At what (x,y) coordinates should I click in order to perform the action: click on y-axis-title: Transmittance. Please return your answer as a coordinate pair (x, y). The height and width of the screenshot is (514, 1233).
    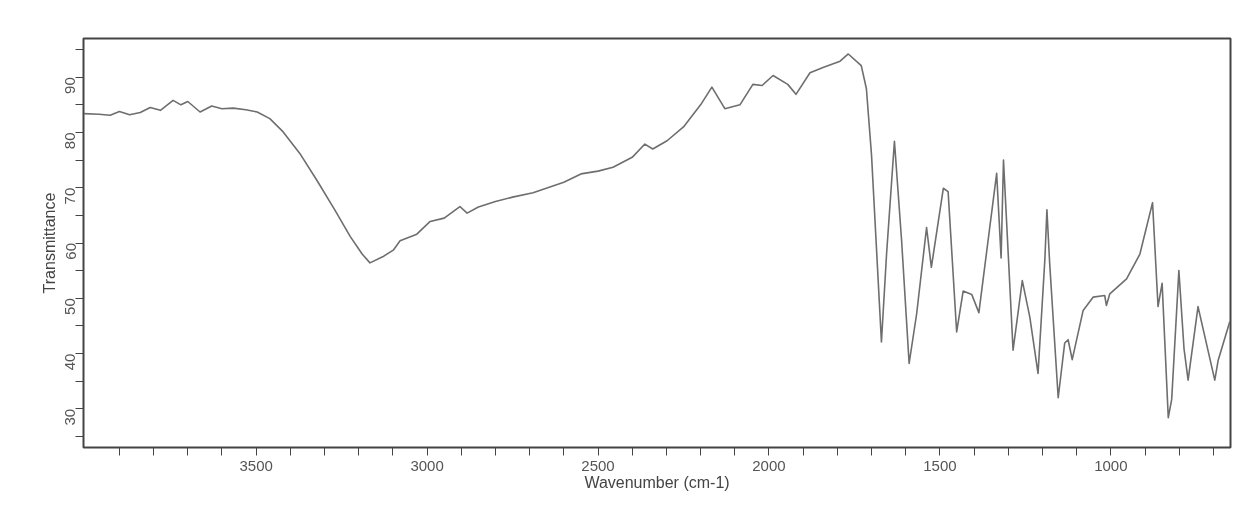
    Looking at the image, I should click on (49, 243).